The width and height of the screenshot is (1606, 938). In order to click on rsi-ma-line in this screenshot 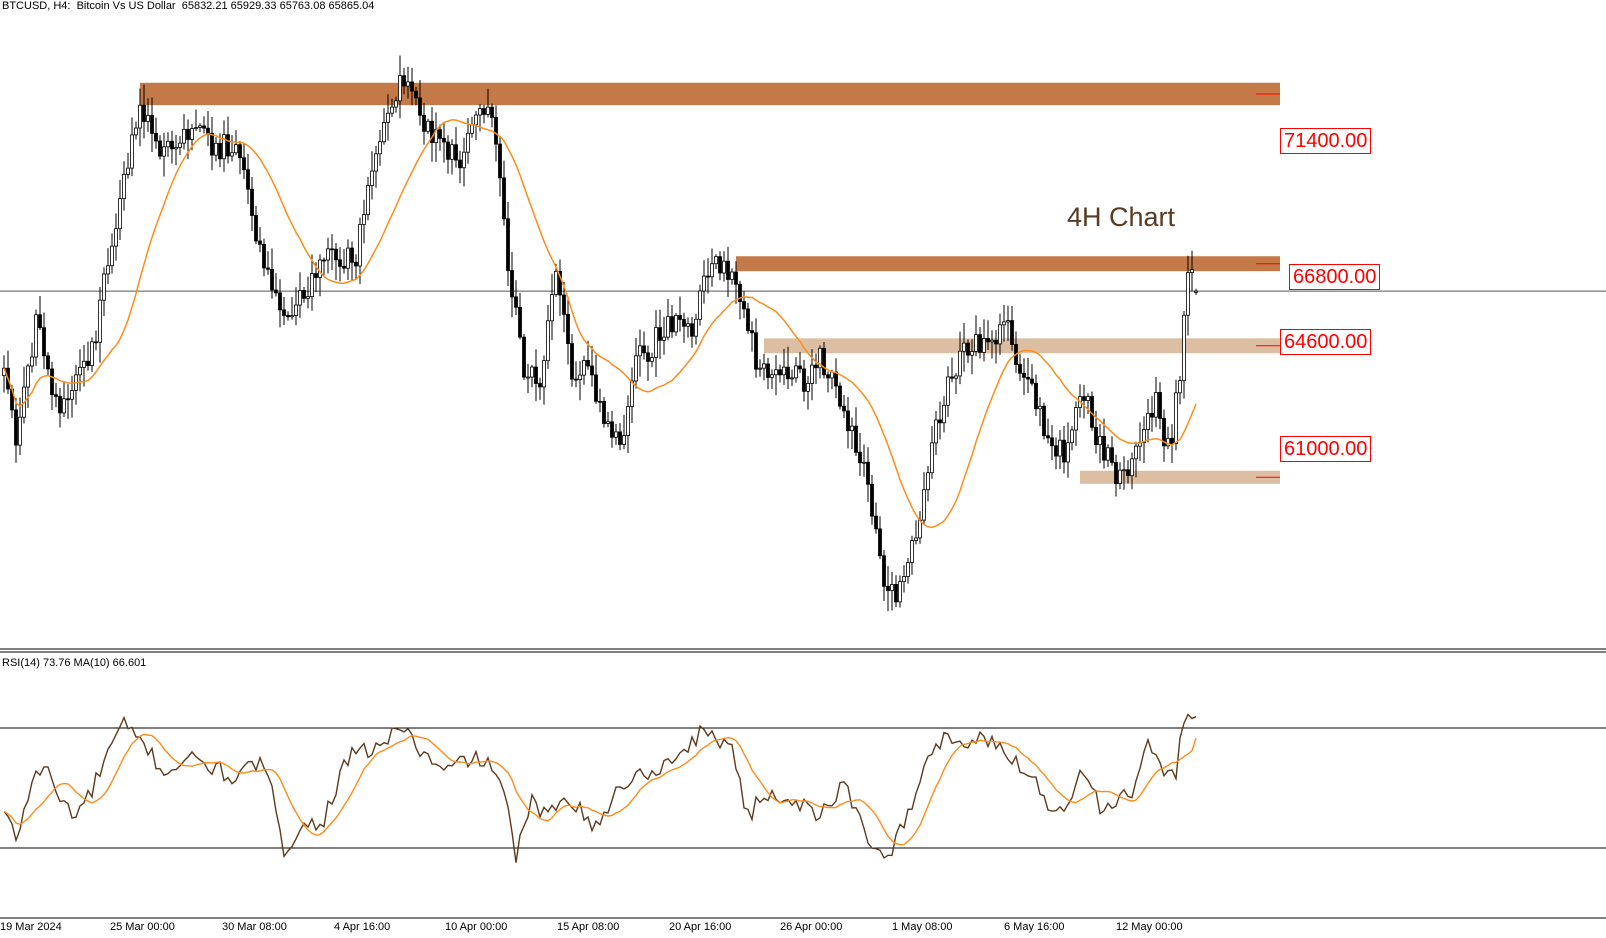, I will do `click(600, 789)`.